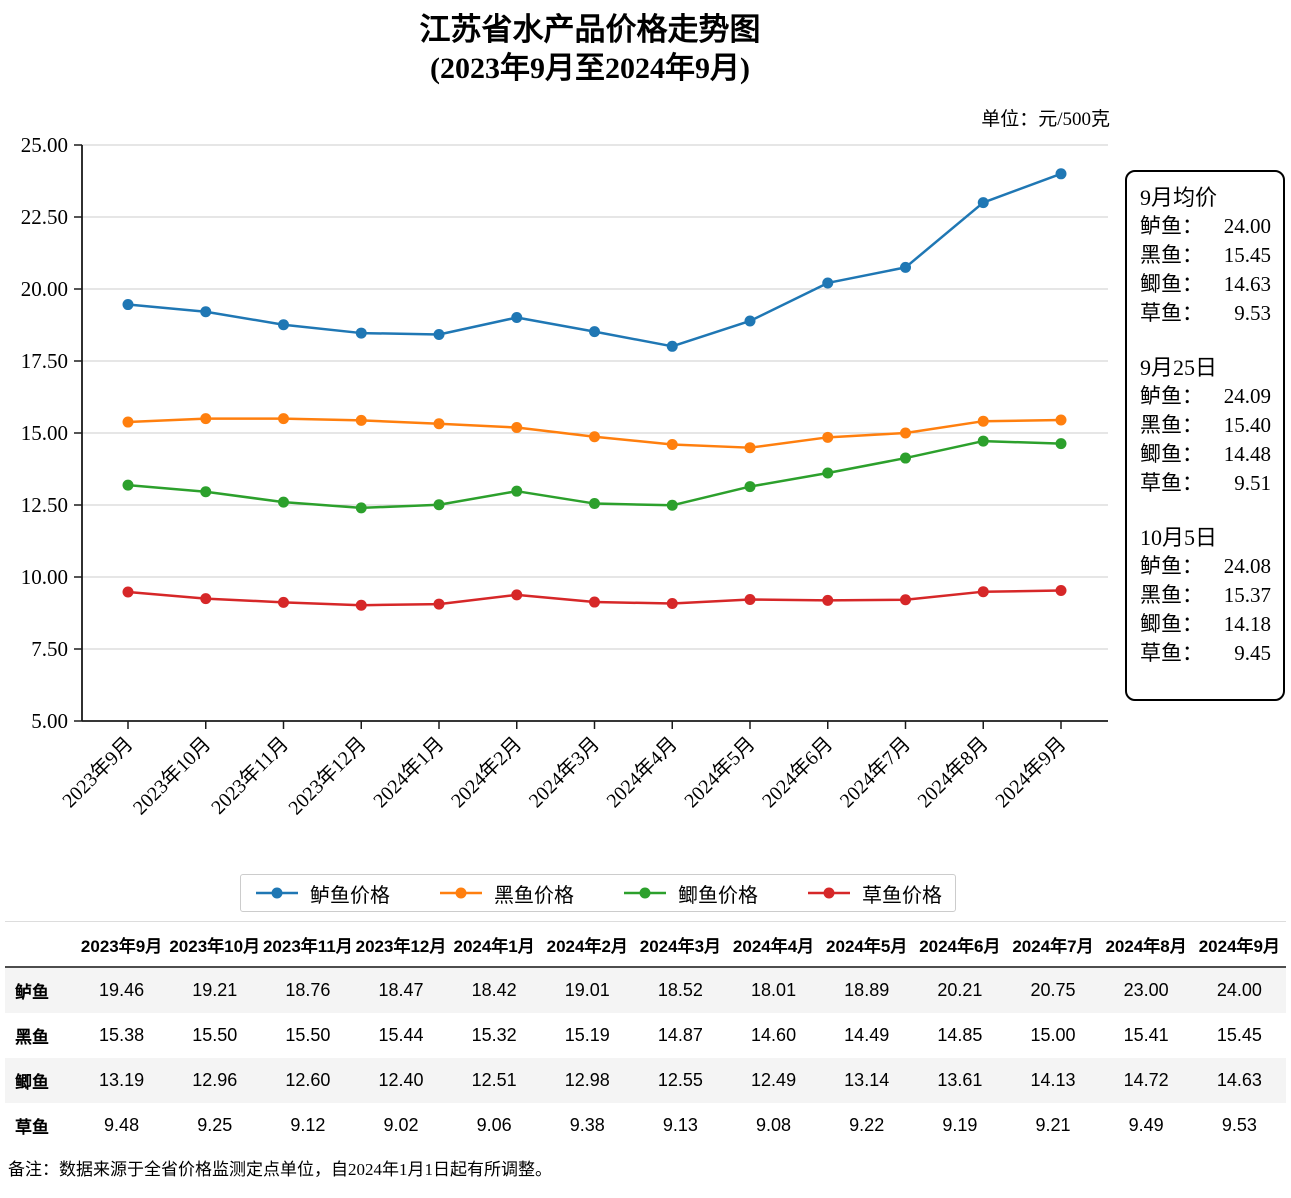 The height and width of the screenshot is (1198, 1291). What do you see at coordinates (1146, 1035) in the screenshot?
I see `table-cell: 15.41` at bounding box center [1146, 1035].